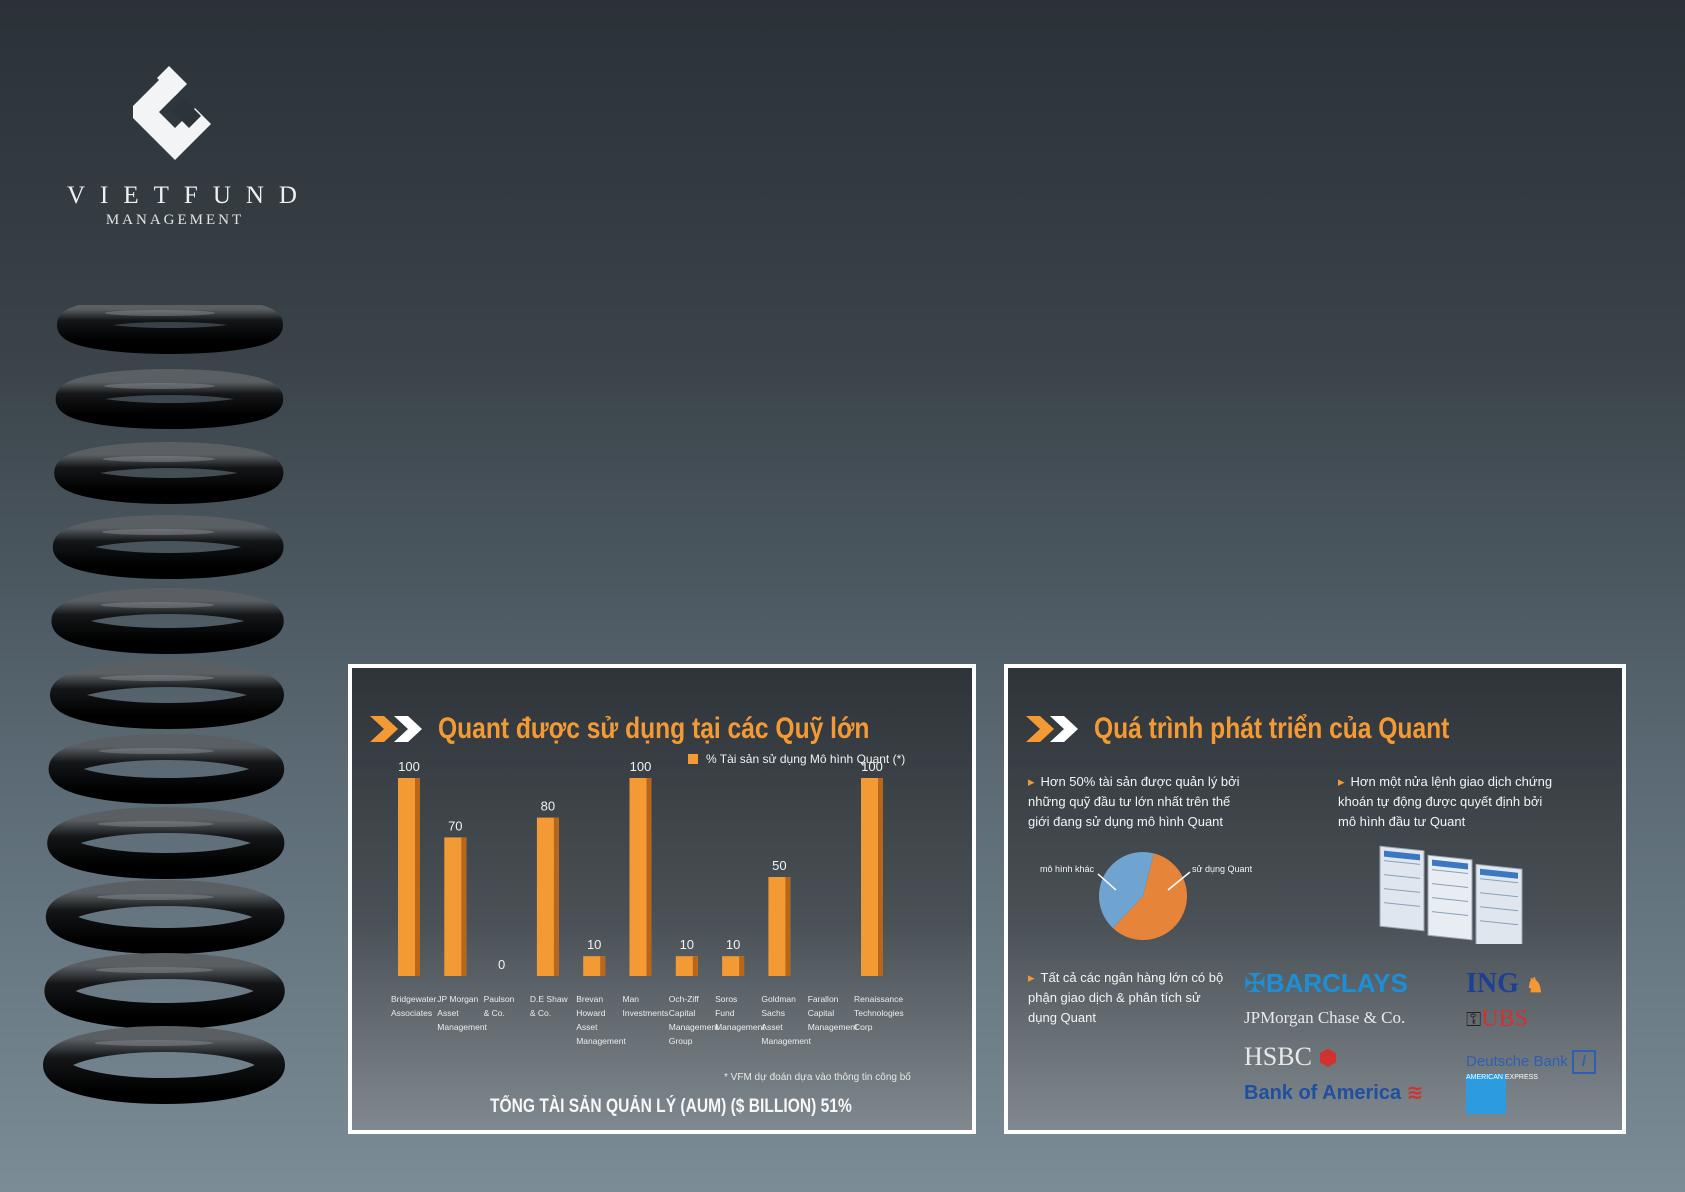 The width and height of the screenshot is (1685, 1192). What do you see at coordinates (549, 999) in the screenshot?
I see `category-label: D.E Shaw` at bounding box center [549, 999].